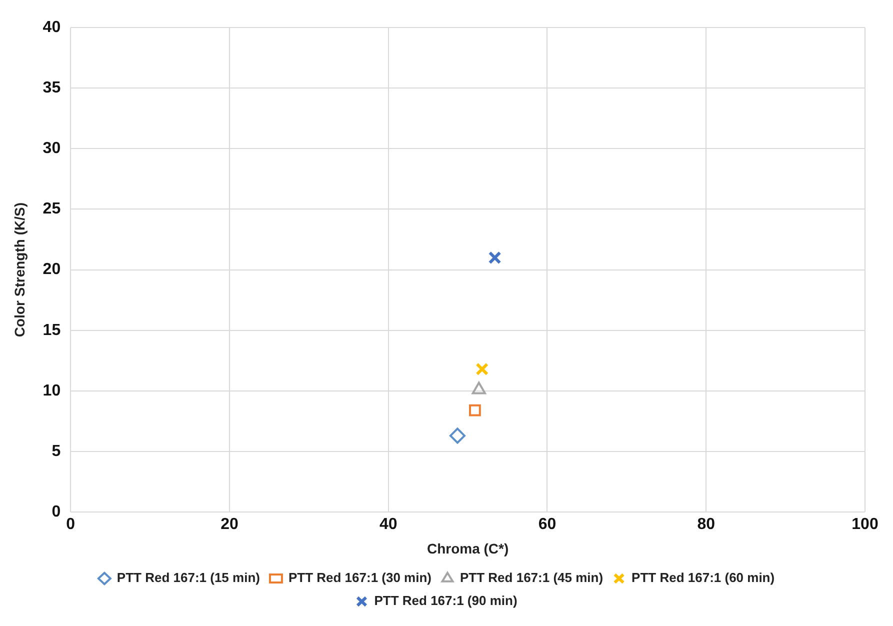 The image size is (893, 626). I want to click on x-tick-label: 80, so click(706, 525).